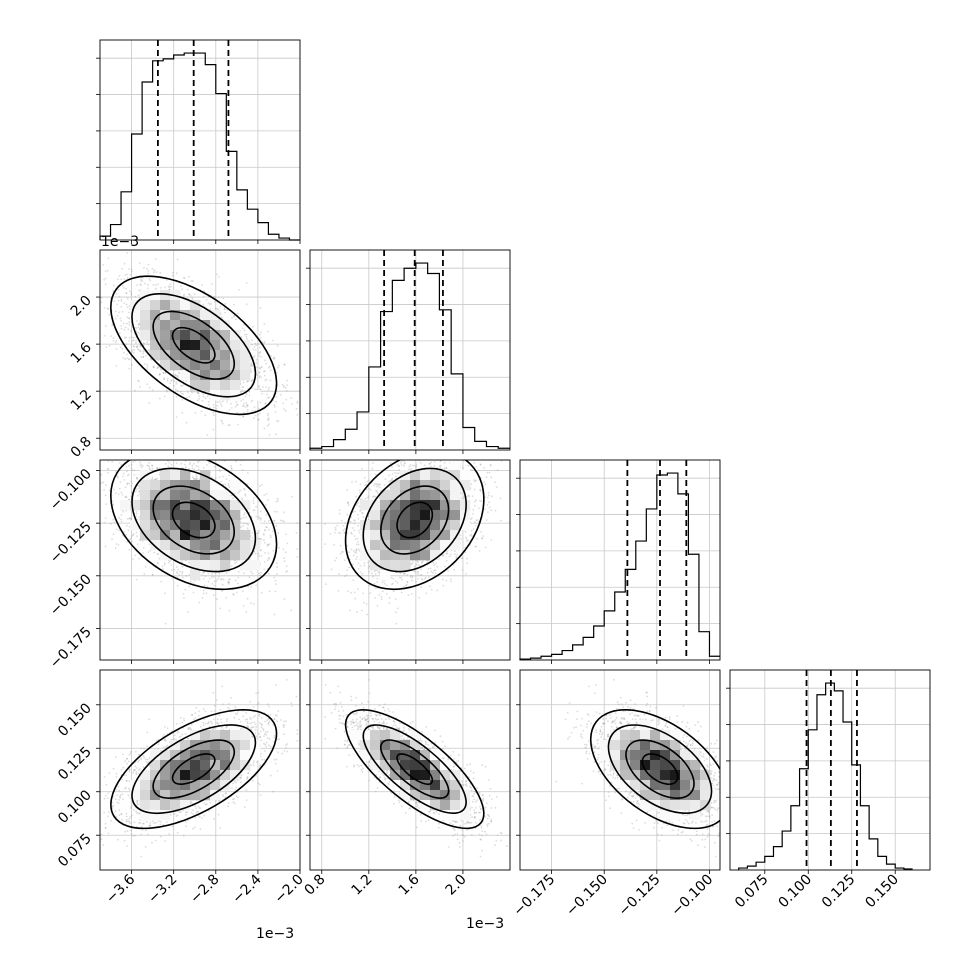 This screenshot has height=970, width=970. I want to click on contour-line, so click(194, 345).